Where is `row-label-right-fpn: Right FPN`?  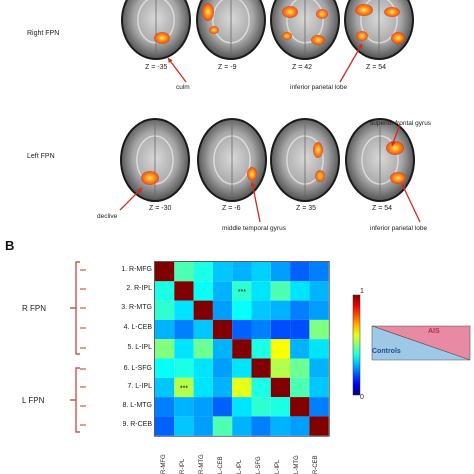 row-label-right-fpn: Right FPN is located at coordinates (43, 33).